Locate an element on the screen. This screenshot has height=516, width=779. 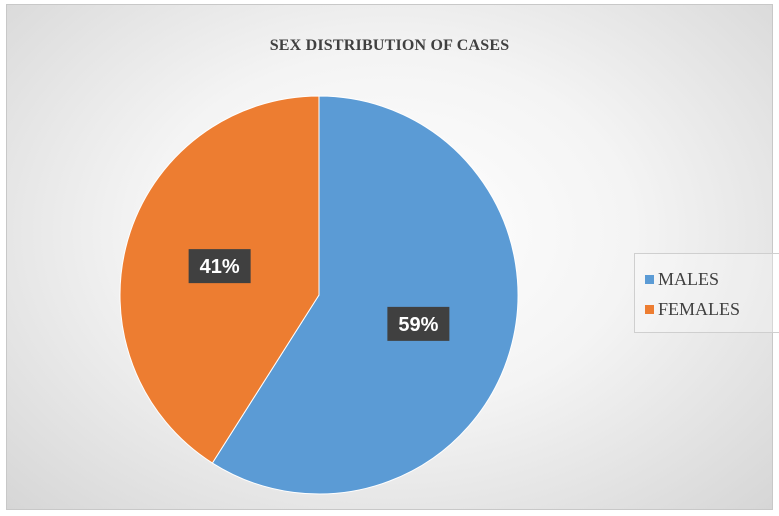
chart-legend: MALES FEMALES is located at coordinates (706, 293).